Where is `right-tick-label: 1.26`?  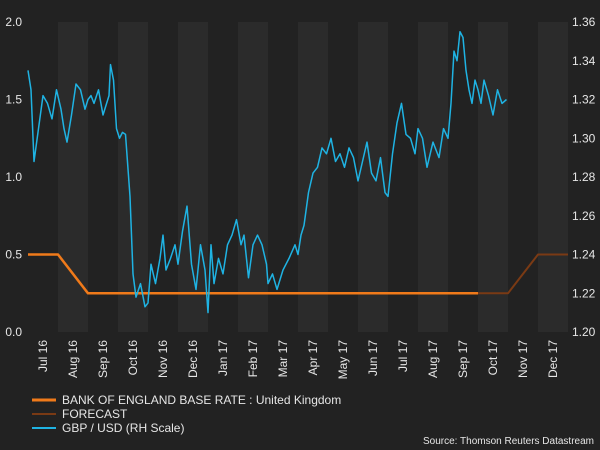
right-tick-label: 1.26 is located at coordinates (584, 216).